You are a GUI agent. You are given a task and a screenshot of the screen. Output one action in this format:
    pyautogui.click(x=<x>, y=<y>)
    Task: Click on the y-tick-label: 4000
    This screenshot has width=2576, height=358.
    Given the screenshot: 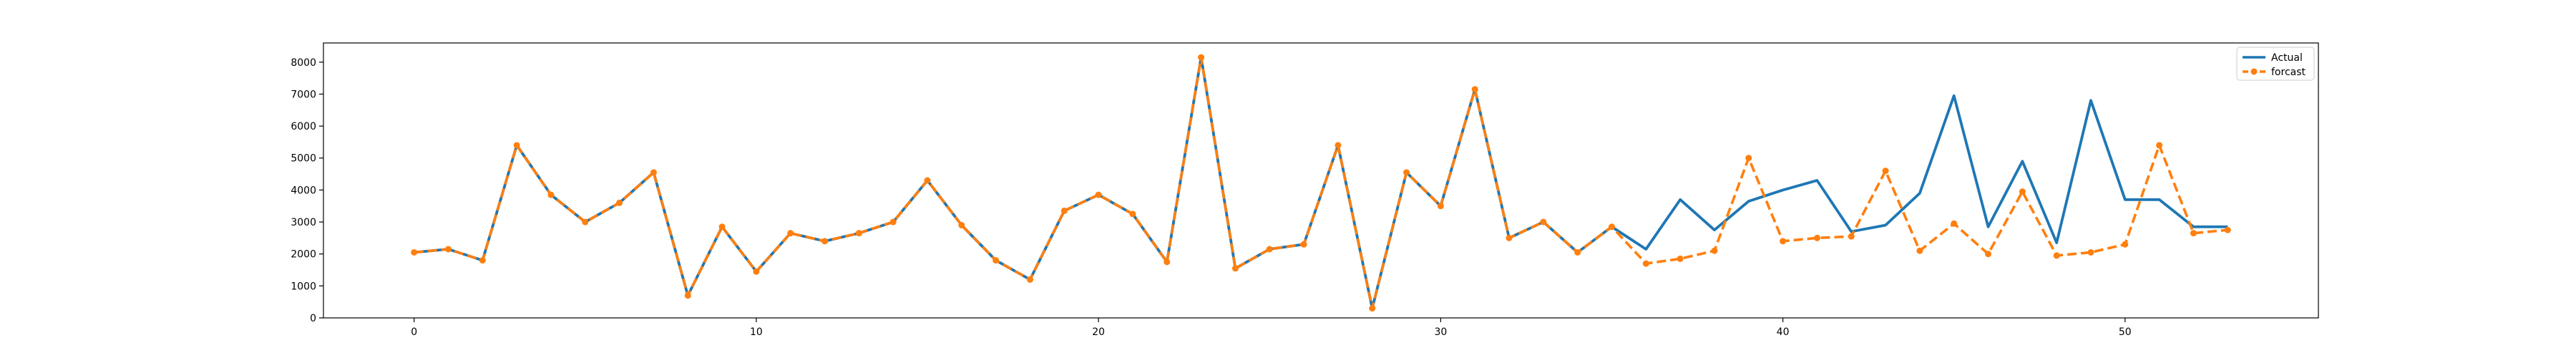 What is the action you would take?
    pyautogui.click(x=303, y=190)
    